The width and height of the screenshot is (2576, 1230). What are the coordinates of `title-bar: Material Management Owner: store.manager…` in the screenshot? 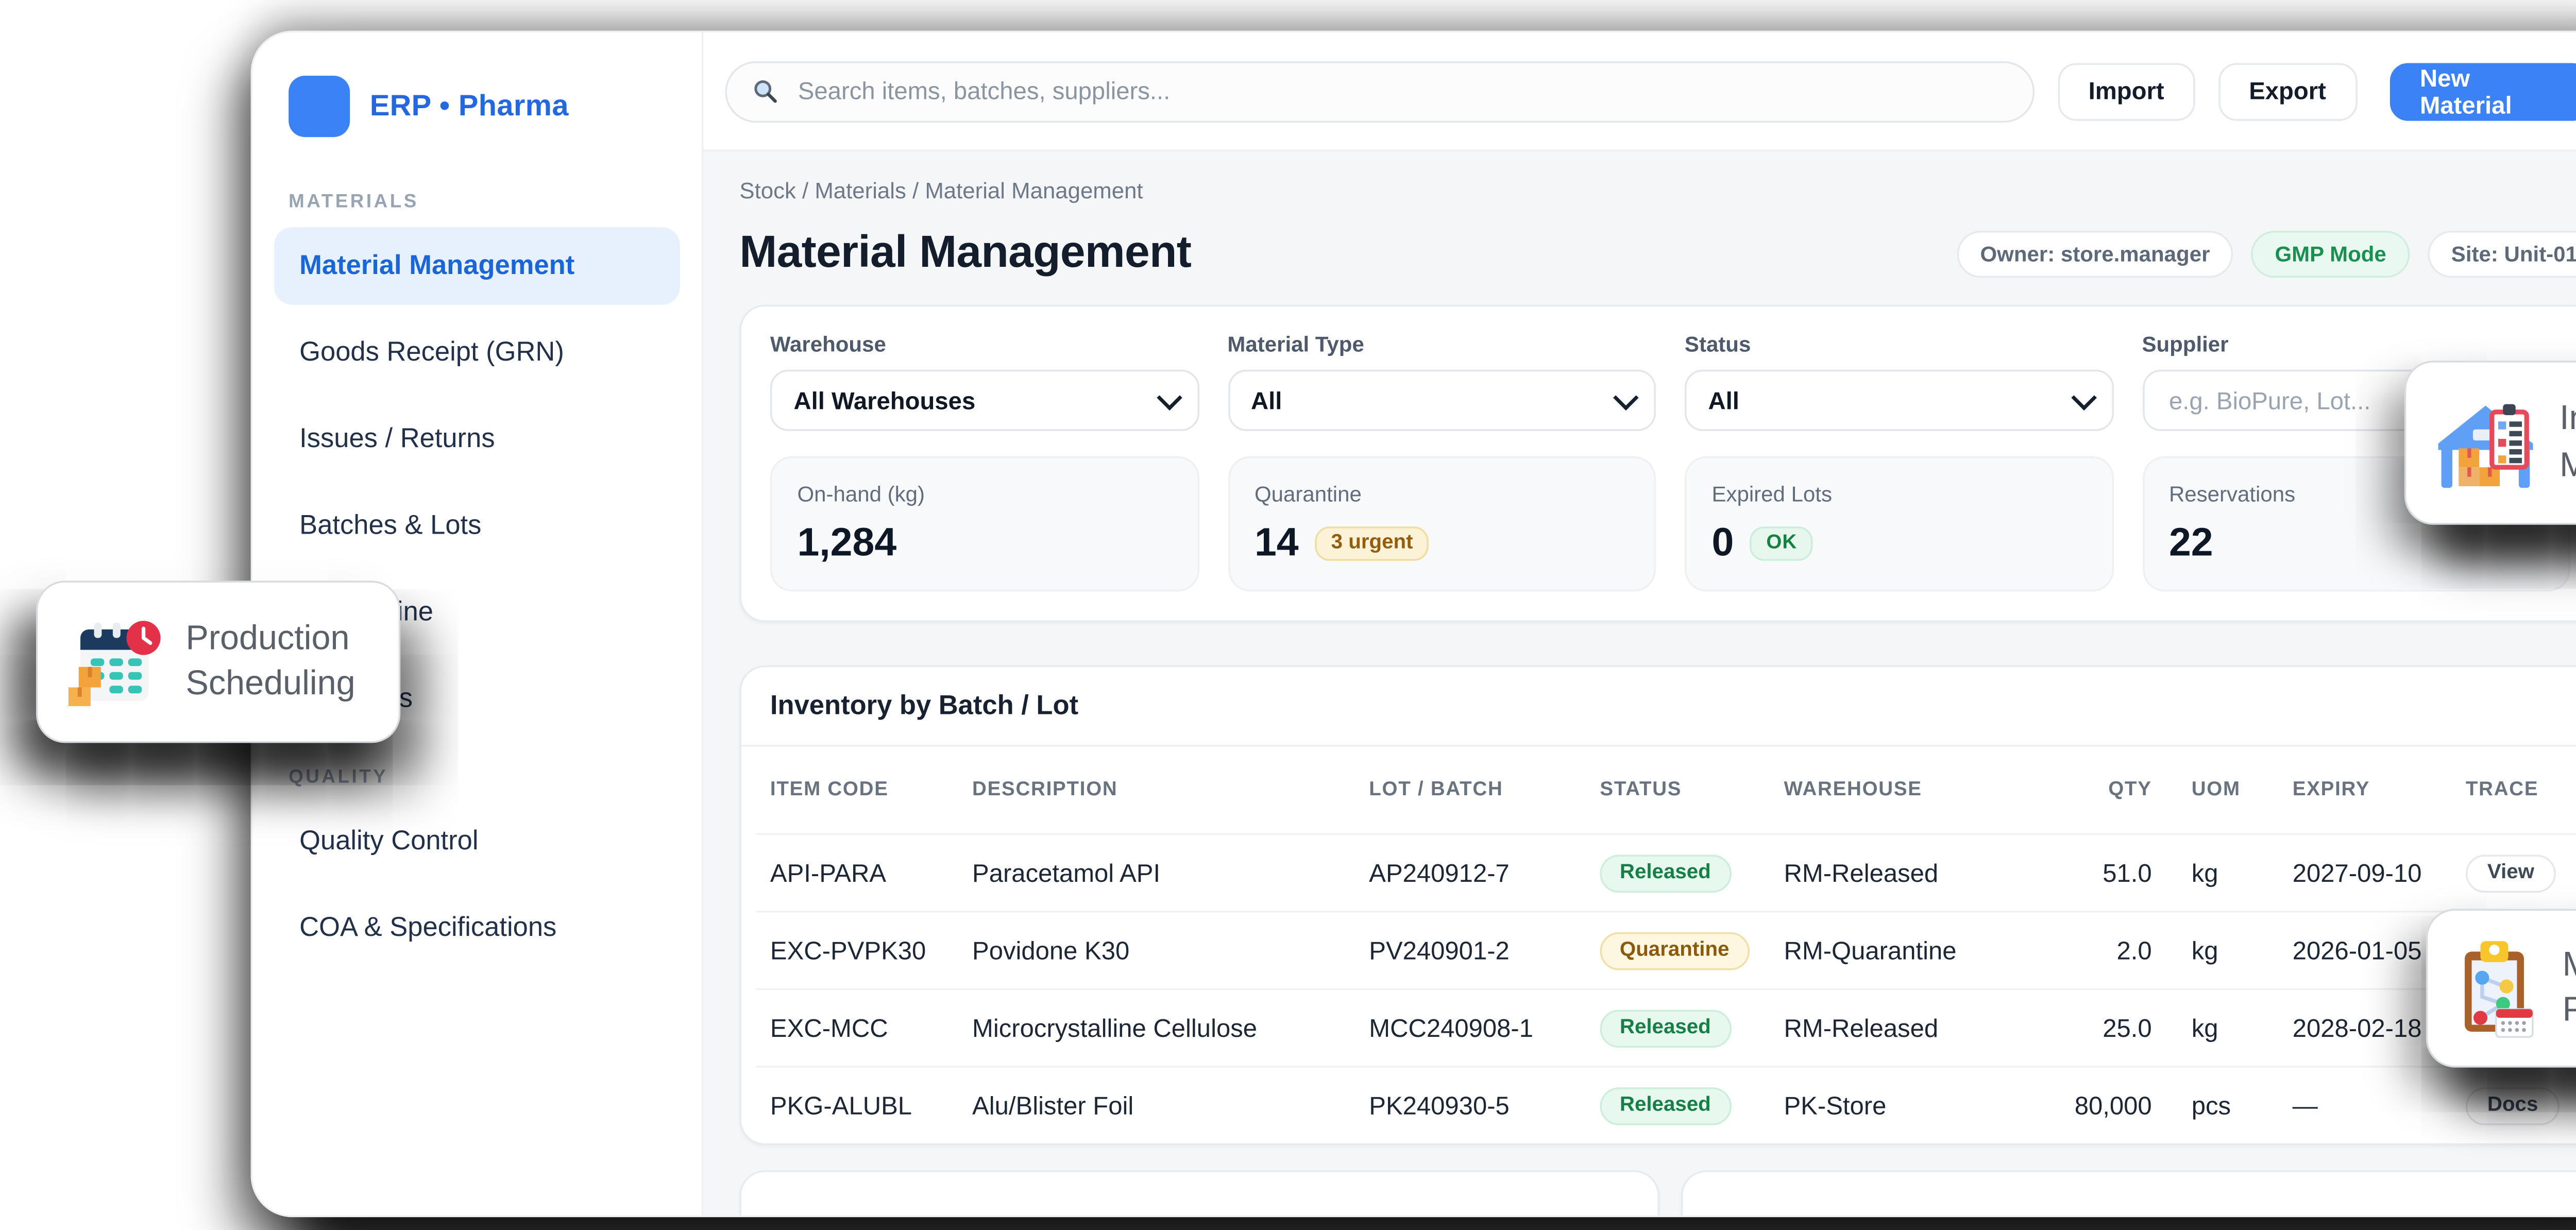 It's located at (1657, 253).